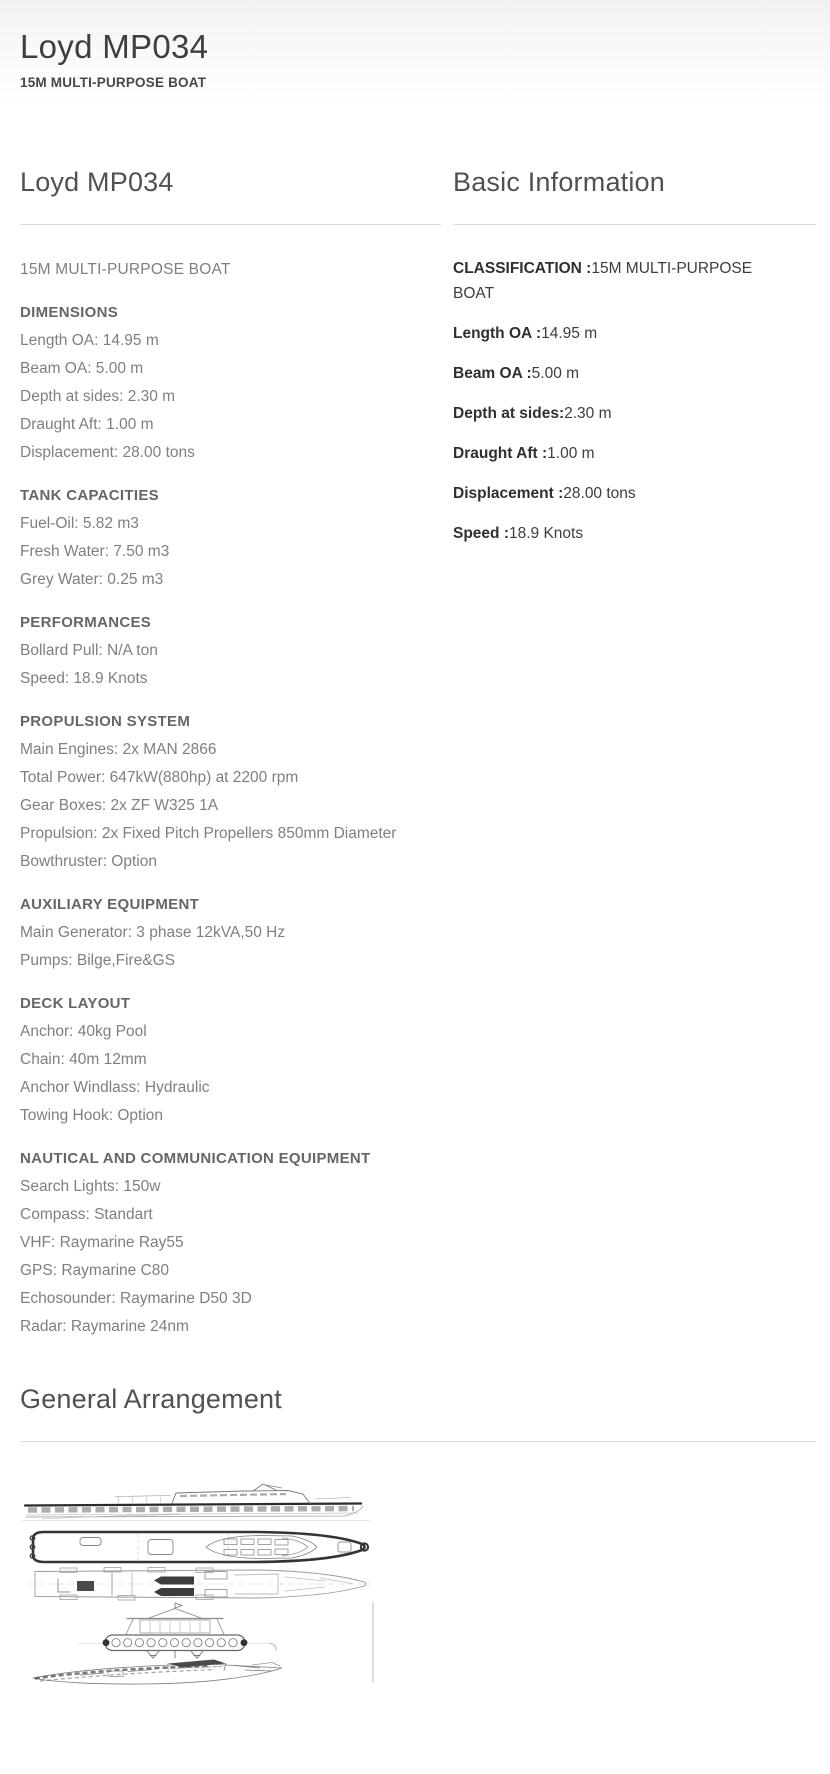 The image size is (830, 1774). What do you see at coordinates (196, 1502) in the screenshot?
I see `side-profile-view` at bounding box center [196, 1502].